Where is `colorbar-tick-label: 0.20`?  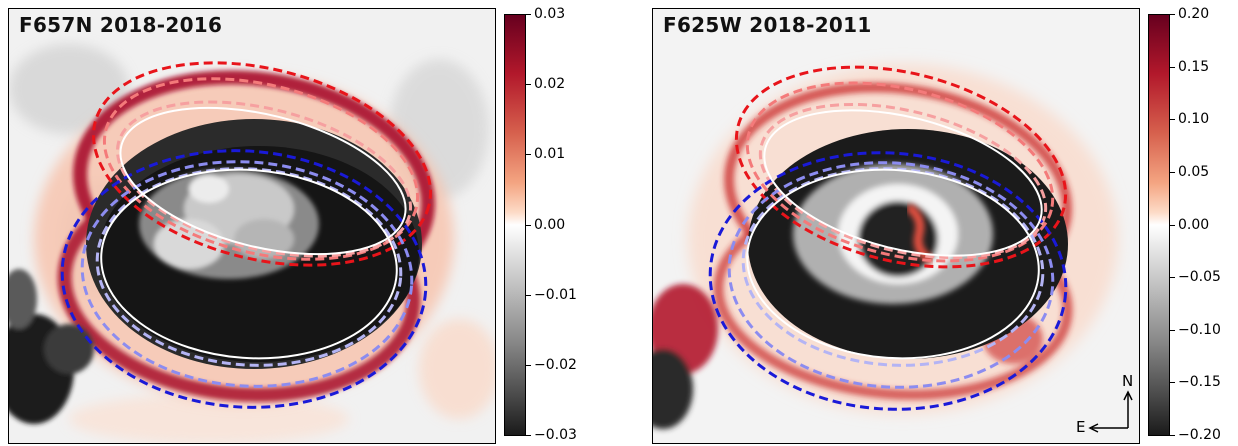 colorbar-tick-label: 0.20 is located at coordinates (1194, 14).